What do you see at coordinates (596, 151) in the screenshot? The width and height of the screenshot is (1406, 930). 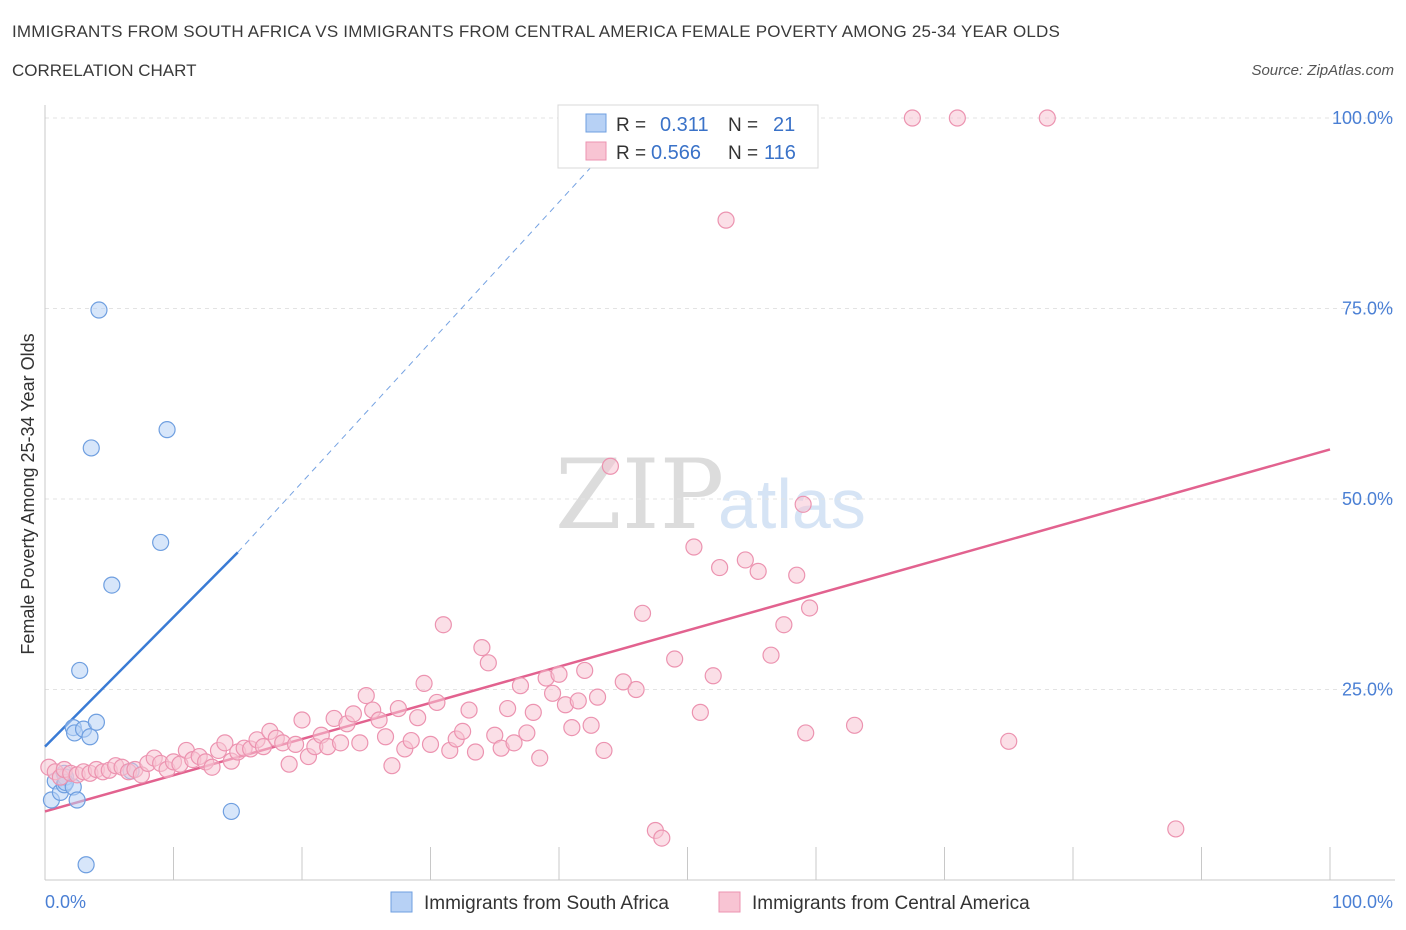 I see `legend-swatch-central-america` at bounding box center [596, 151].